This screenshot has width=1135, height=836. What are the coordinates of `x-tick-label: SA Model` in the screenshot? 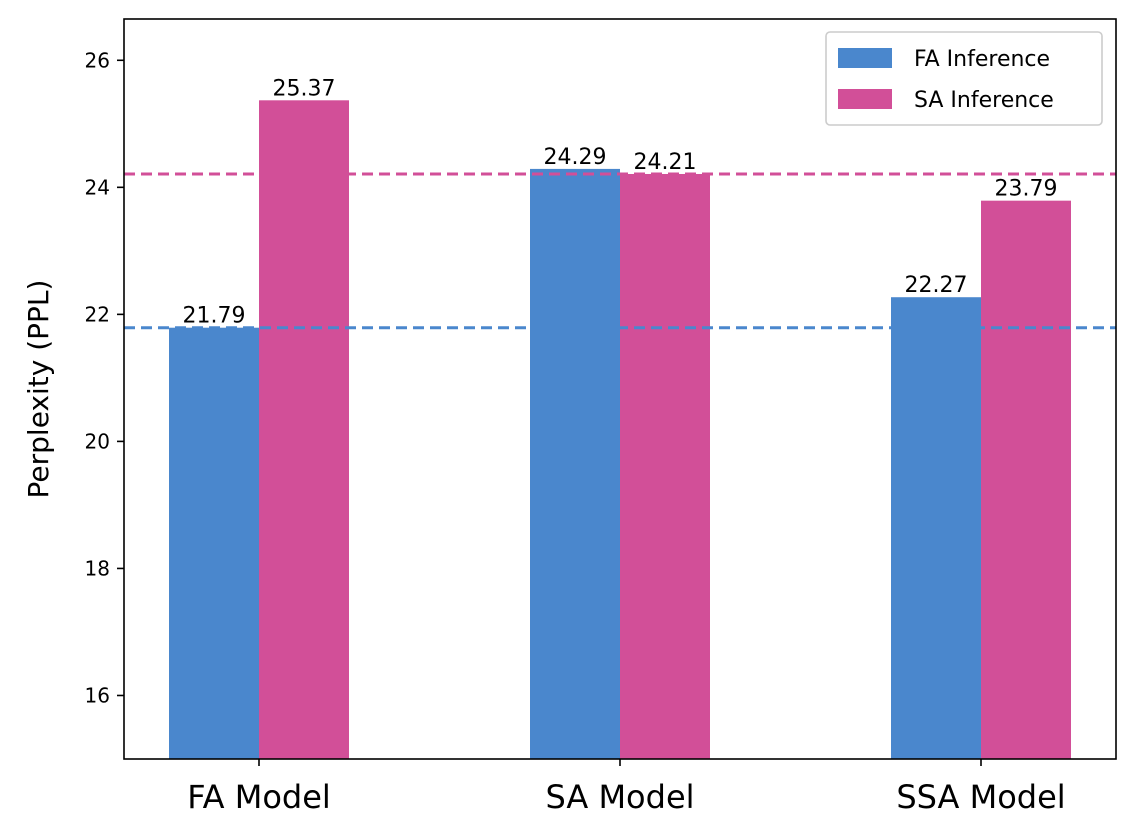 It's located at (619, 797).